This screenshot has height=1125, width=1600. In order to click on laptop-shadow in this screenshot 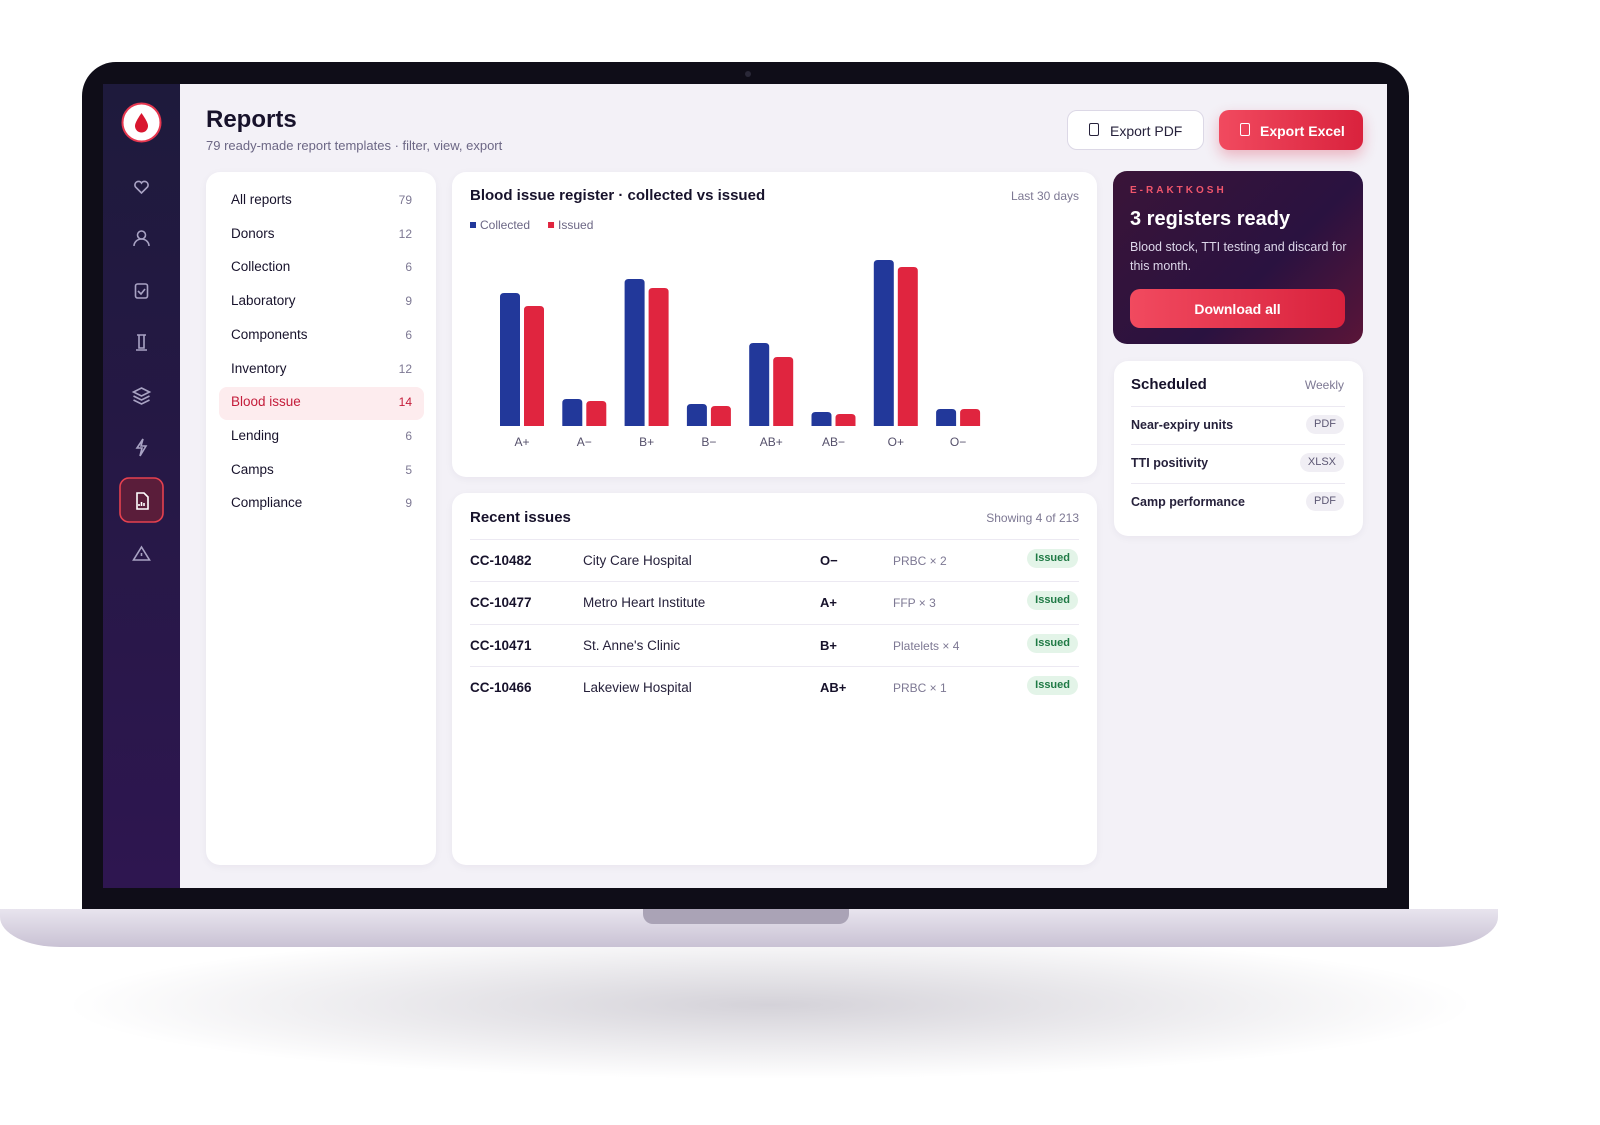, I will do `click(770, 1005)`.